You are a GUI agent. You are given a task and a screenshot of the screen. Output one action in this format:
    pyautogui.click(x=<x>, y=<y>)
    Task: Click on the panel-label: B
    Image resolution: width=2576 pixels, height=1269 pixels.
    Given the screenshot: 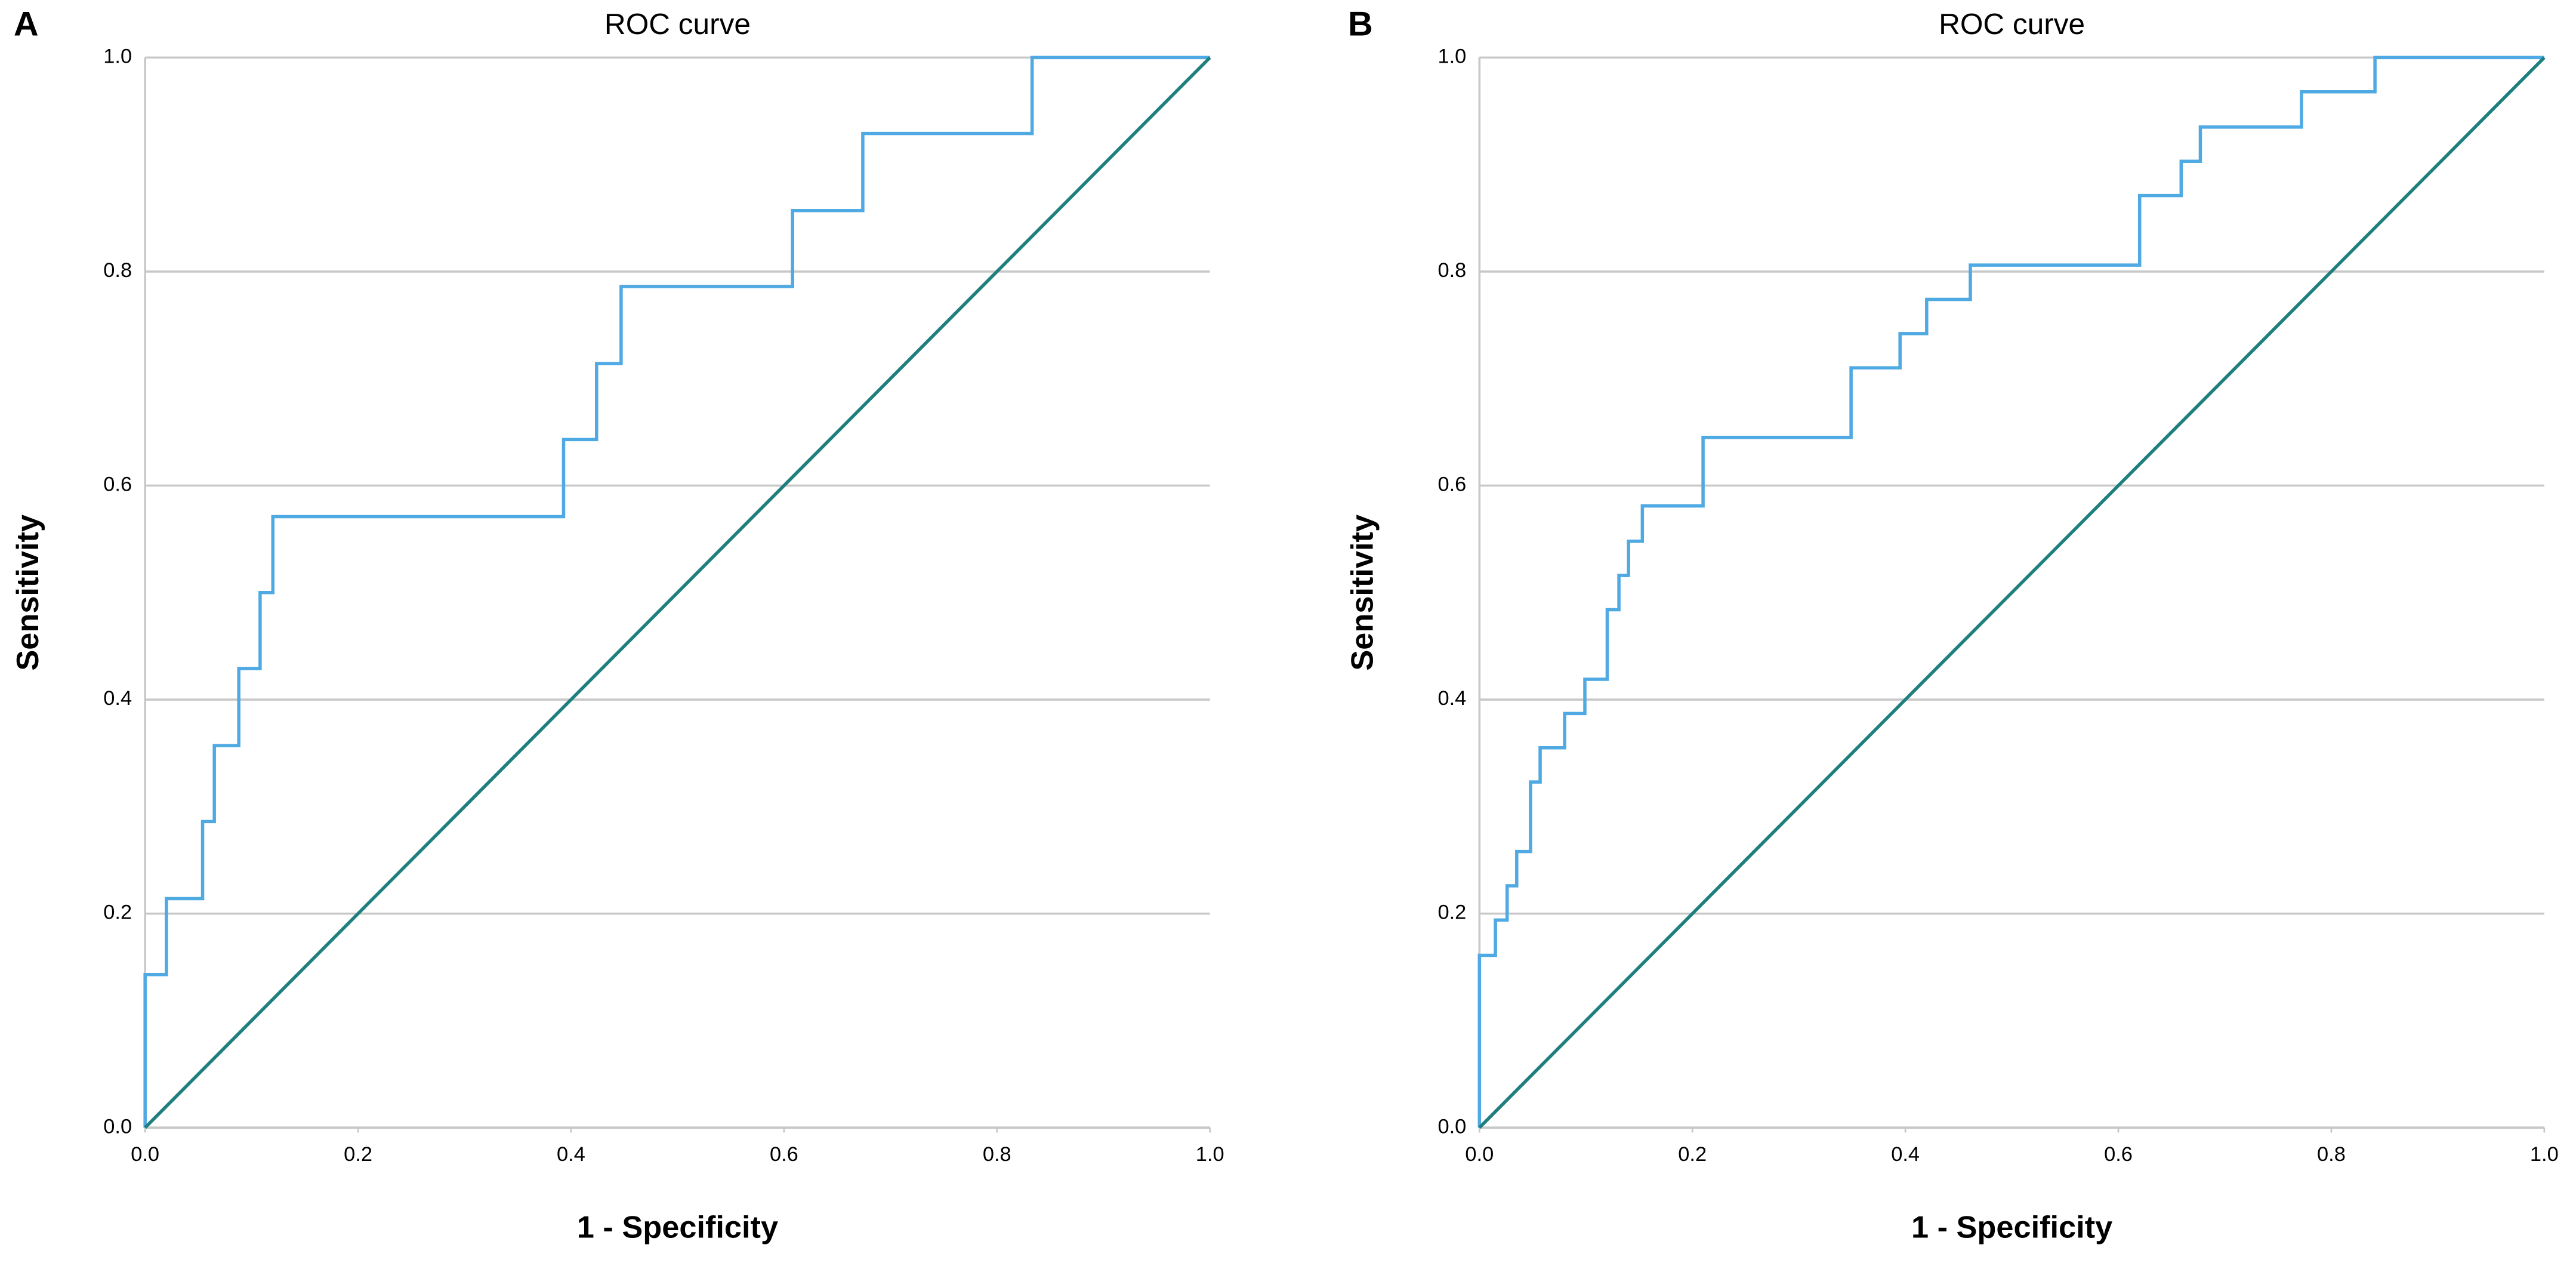 What is the action you would take?
    pyautogui.click(x=1361, y=24)
    